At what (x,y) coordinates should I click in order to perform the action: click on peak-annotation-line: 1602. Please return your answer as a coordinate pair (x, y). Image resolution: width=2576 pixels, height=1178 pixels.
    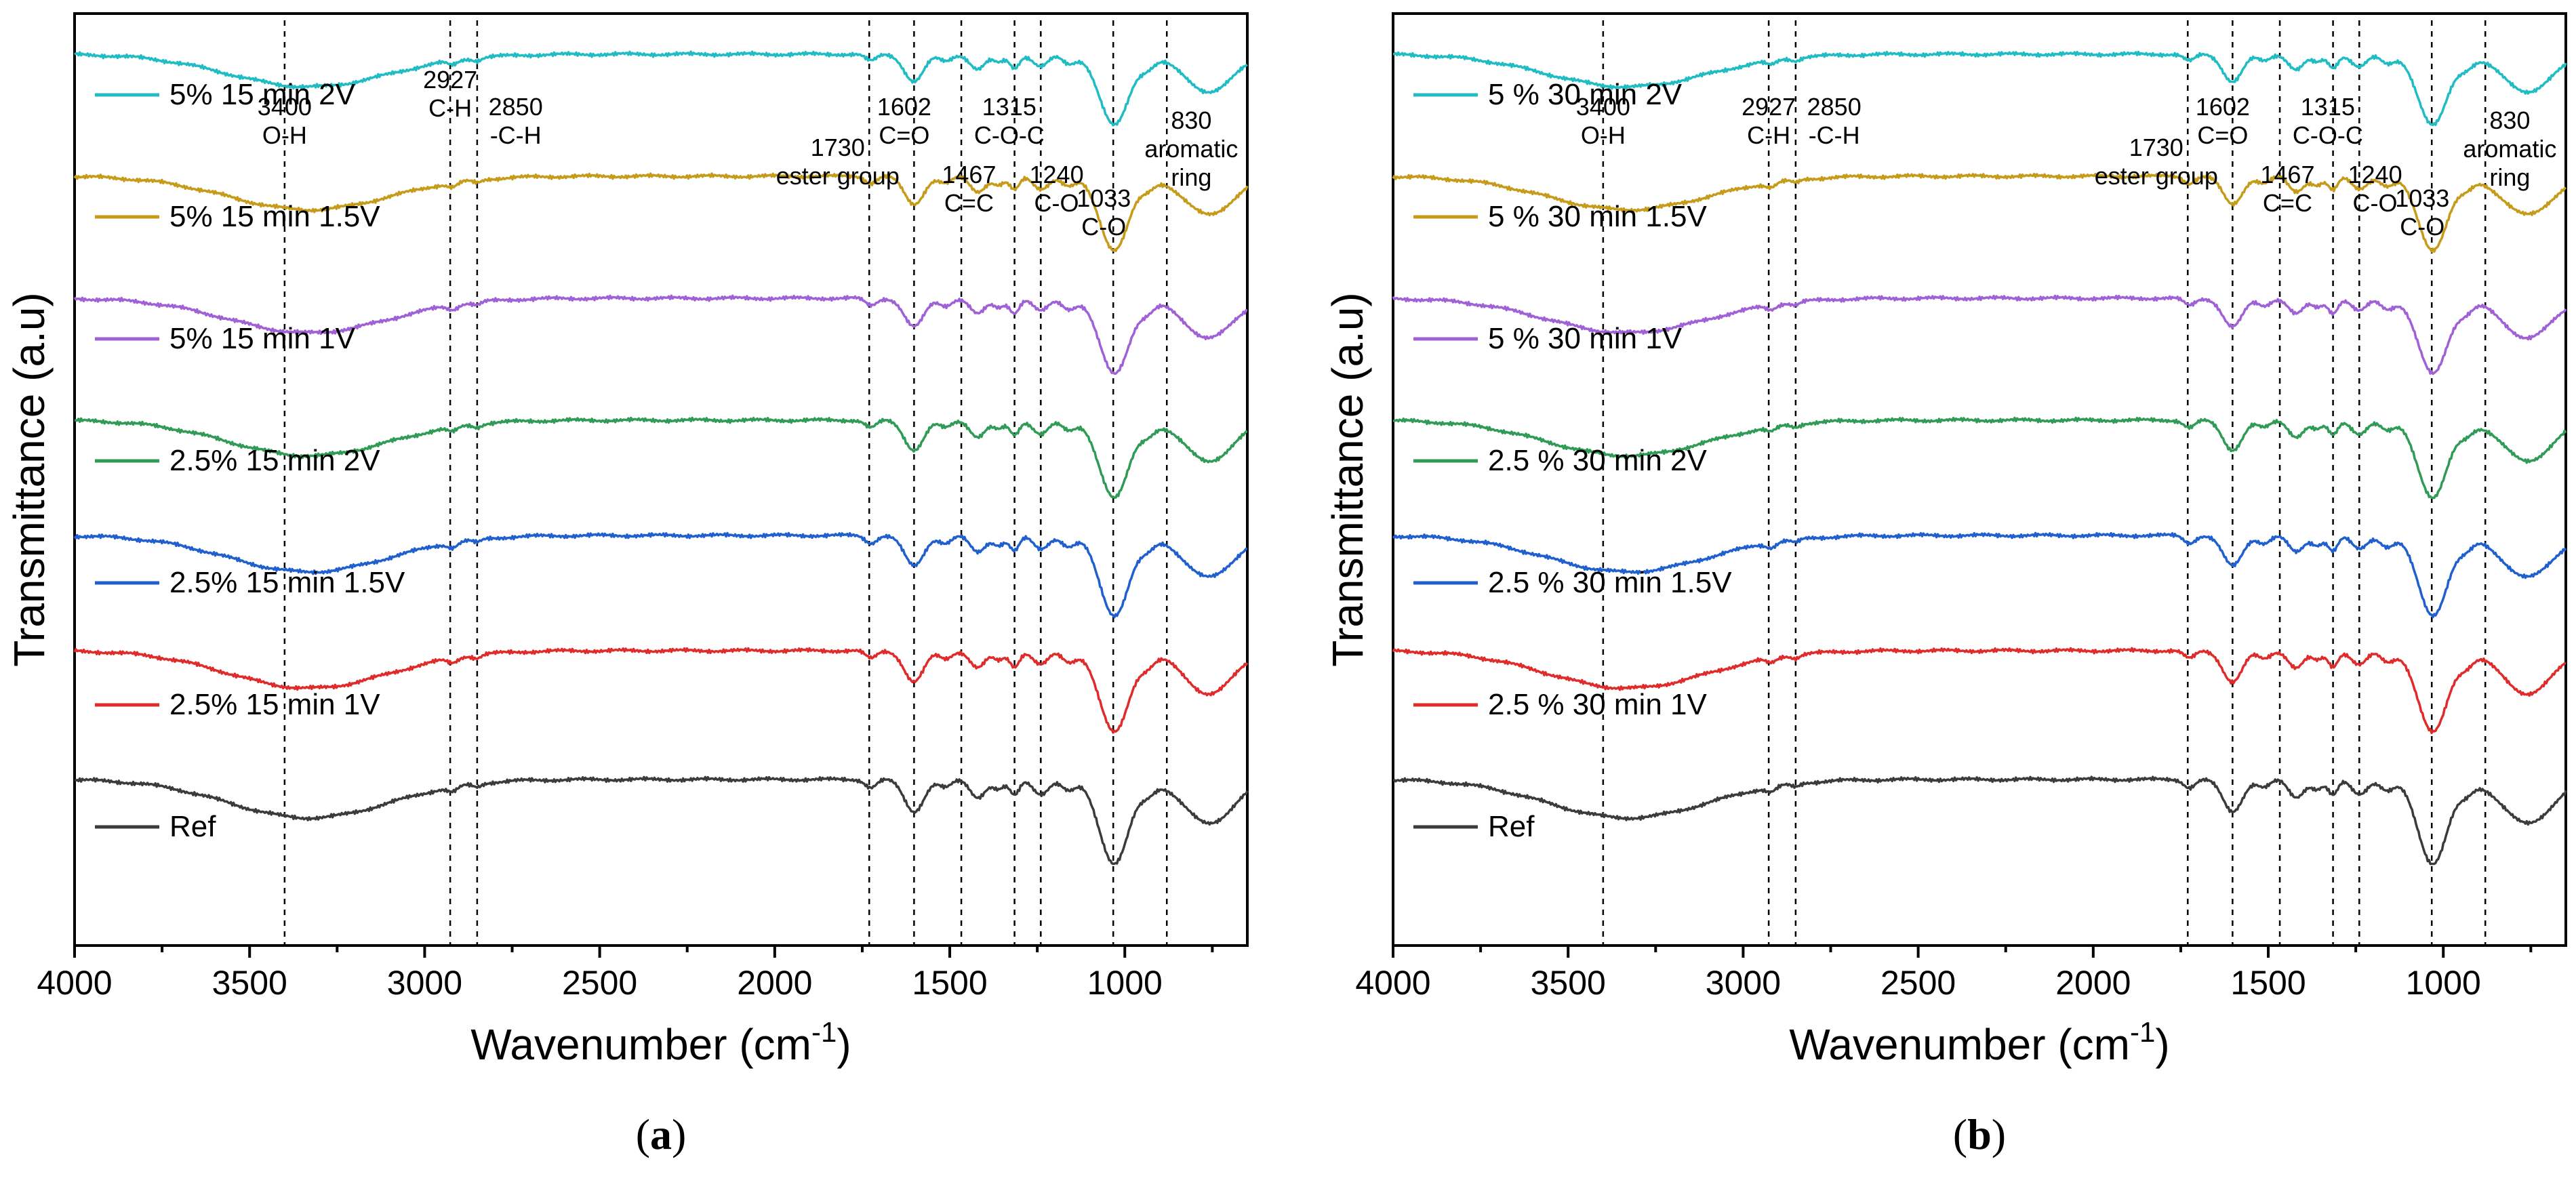
    Looking at the image, I should click on (904, 107).